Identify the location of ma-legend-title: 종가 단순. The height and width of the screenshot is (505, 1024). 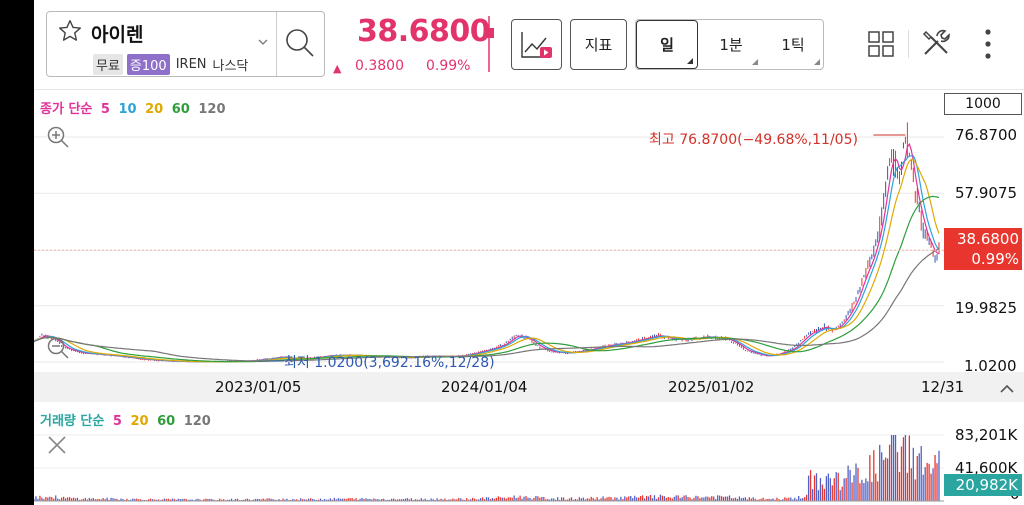
(66, 109).